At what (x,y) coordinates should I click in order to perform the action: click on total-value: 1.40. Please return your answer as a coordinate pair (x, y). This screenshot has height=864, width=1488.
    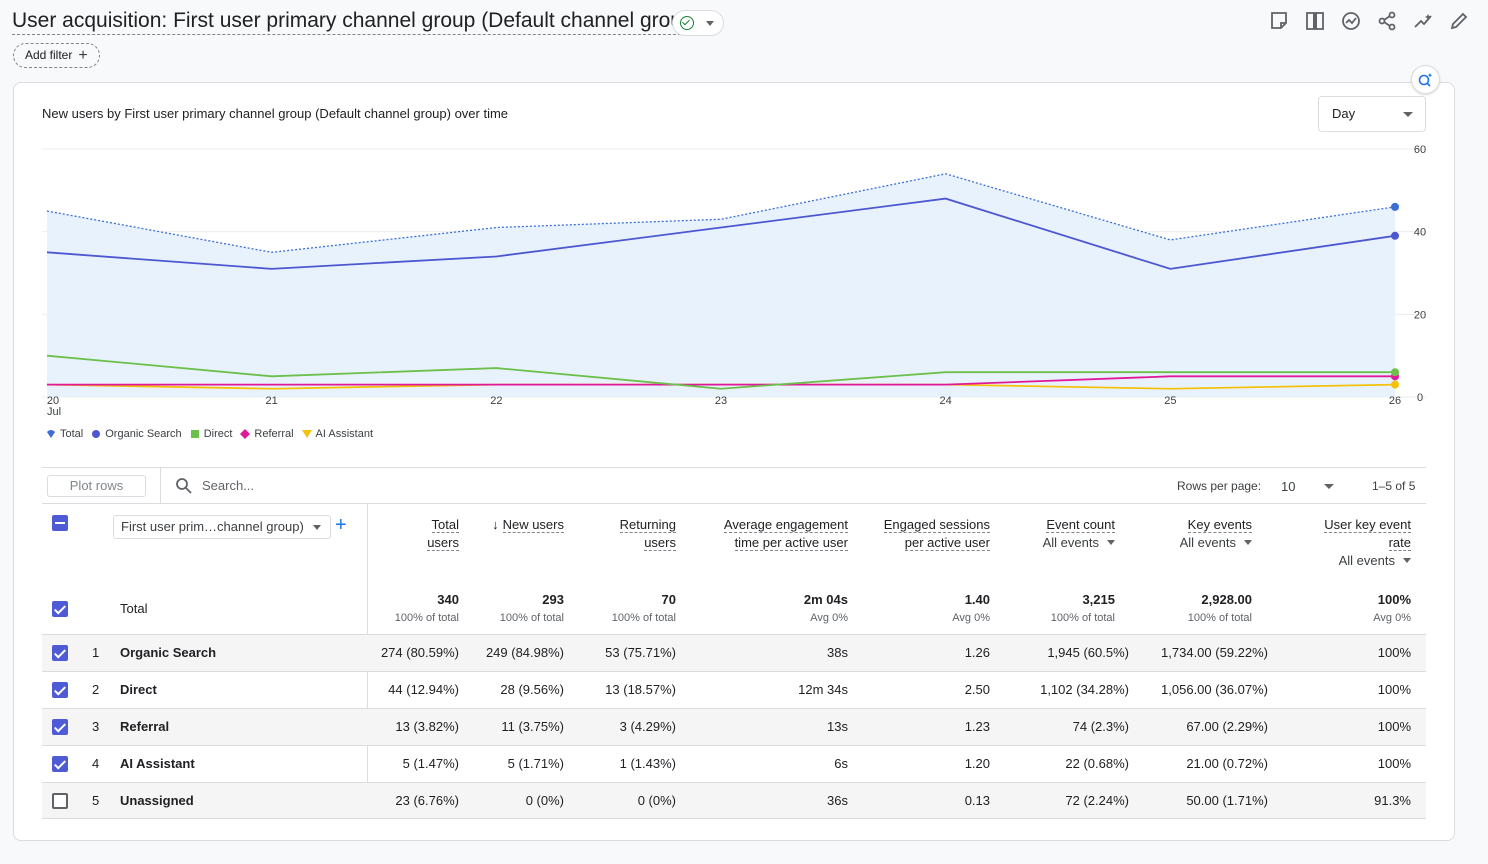
    Looking at the image, I should click on (977, 599).